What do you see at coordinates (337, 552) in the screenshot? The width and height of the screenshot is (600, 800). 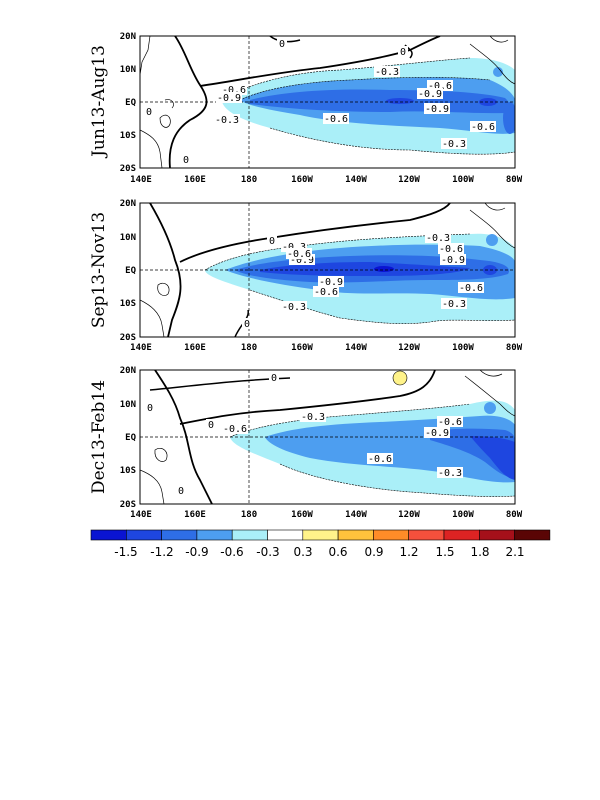 I see `colorbar-tick-label: 0.6` at bounding box center [337, 552].